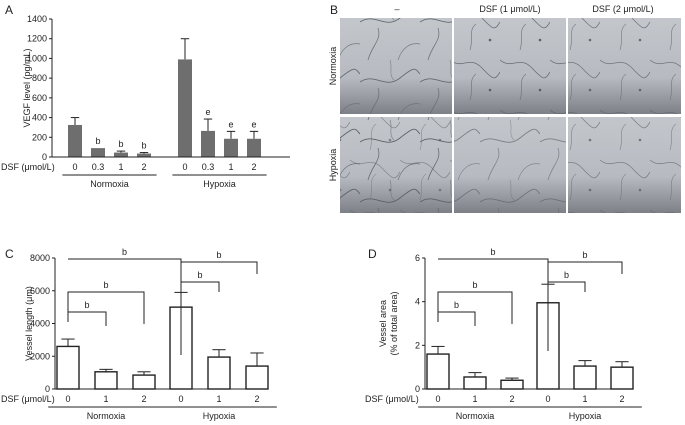 The image size is (685, 425). Describe the element at coordinates (333, 165) in the screenshot. I see `micro-row-label-1: Hypoxia` at that location.